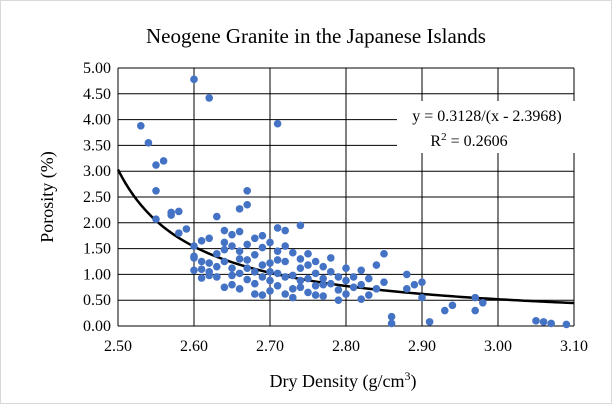 Image resolution: width=613 pixels, height=406 pixels. Describe the element at coordinates (97, 145) in the screenshot. I see `y-tick-label: 3.50` at that location.